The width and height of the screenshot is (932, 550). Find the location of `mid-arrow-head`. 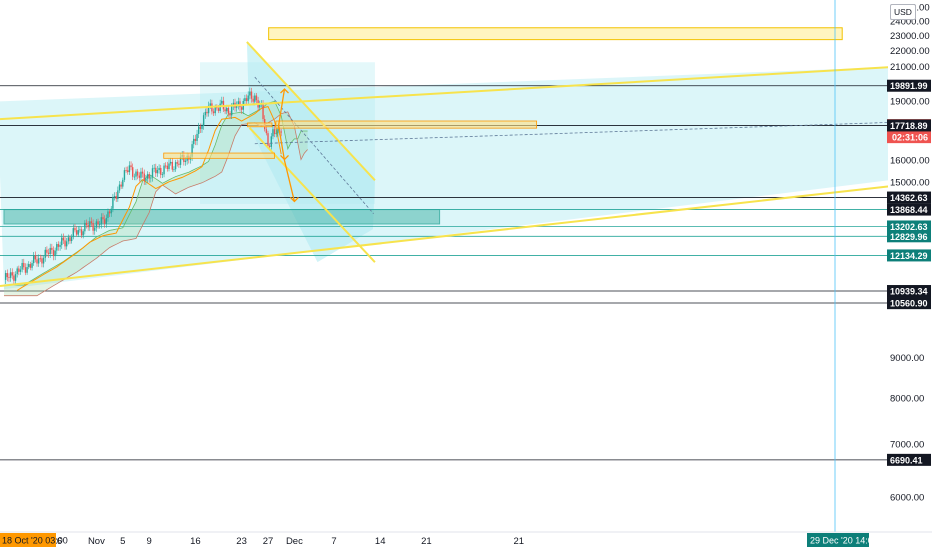

mid-arrow-head is located at coordinates (284, 157).